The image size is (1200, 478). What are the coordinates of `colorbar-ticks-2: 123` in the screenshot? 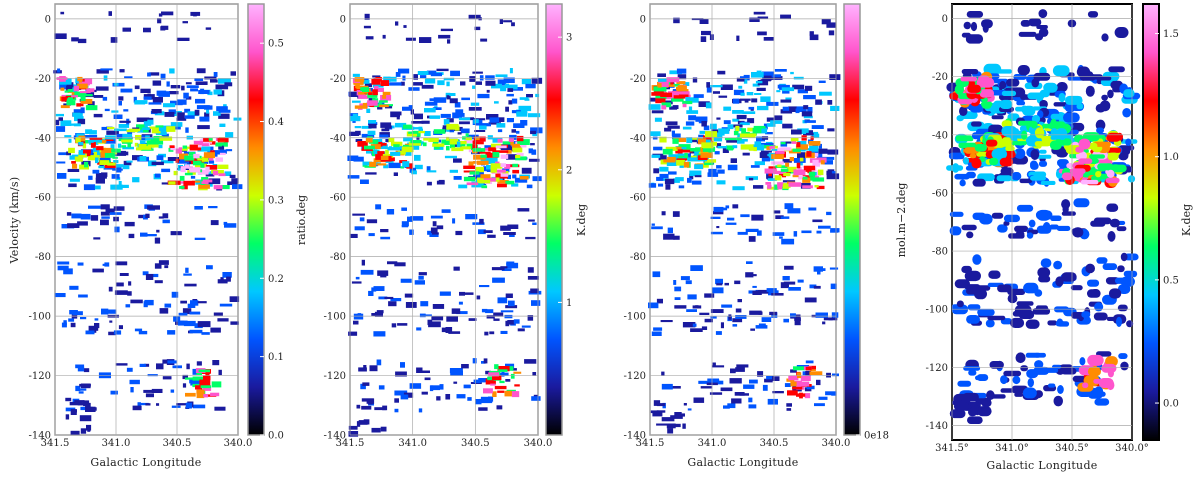 It's located at (565, 171).